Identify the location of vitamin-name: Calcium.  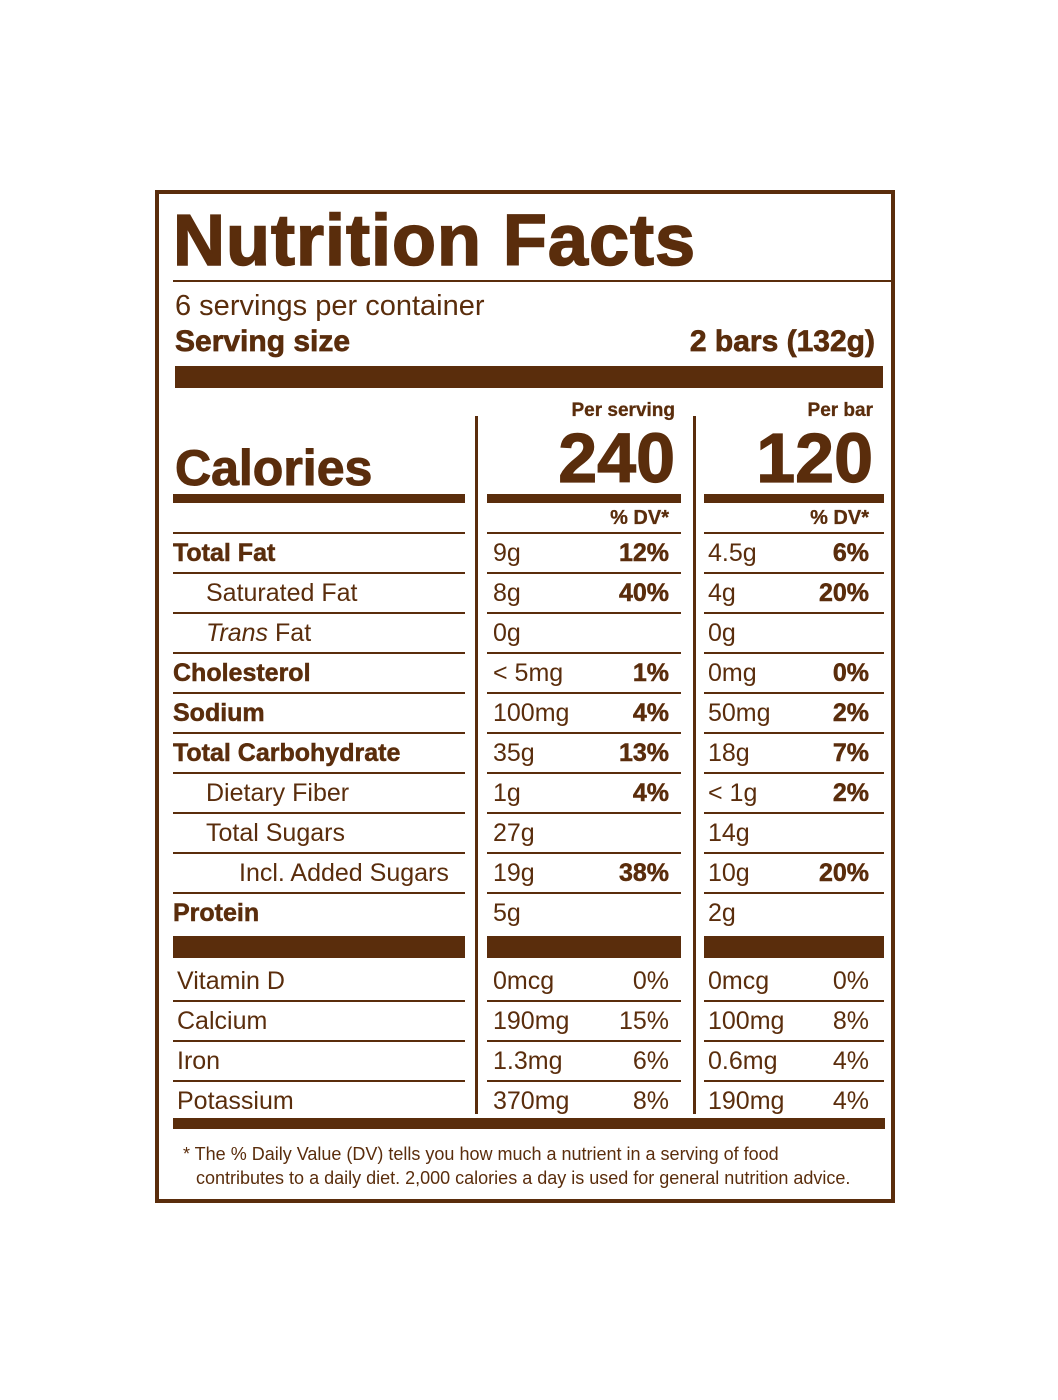
(222, 1021).